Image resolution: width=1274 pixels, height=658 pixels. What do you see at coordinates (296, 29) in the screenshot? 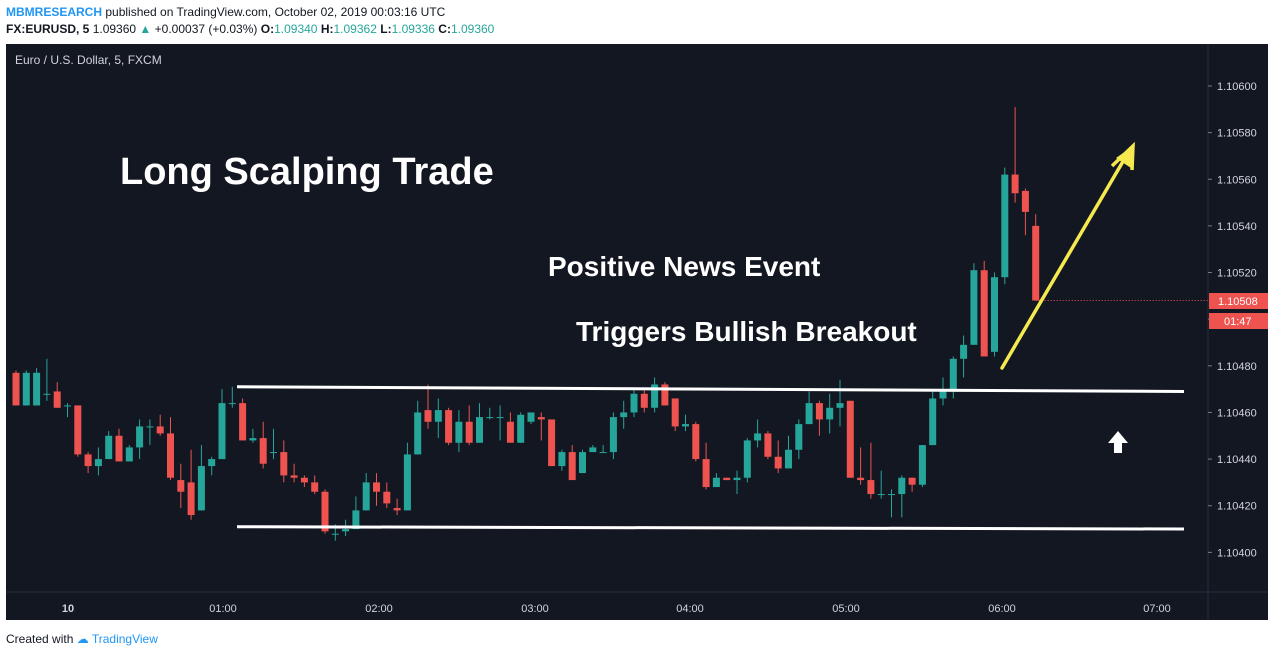
I see `open-value: 1.09340` at bounding box center [296, 29].